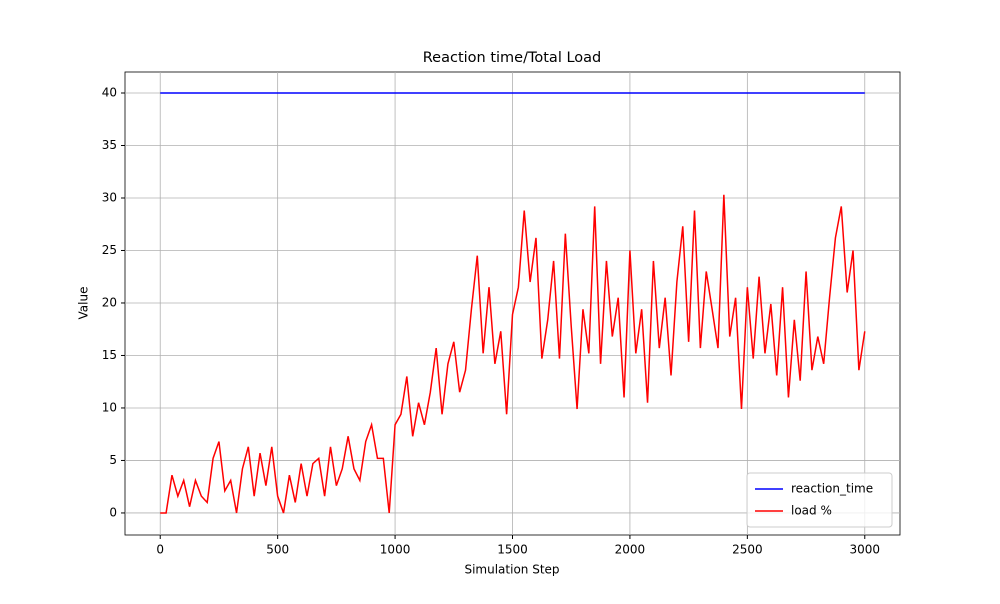  Describe the element at coordinates (109, 355) in the screenshot. I see `y-tick-label: 15` at that location.